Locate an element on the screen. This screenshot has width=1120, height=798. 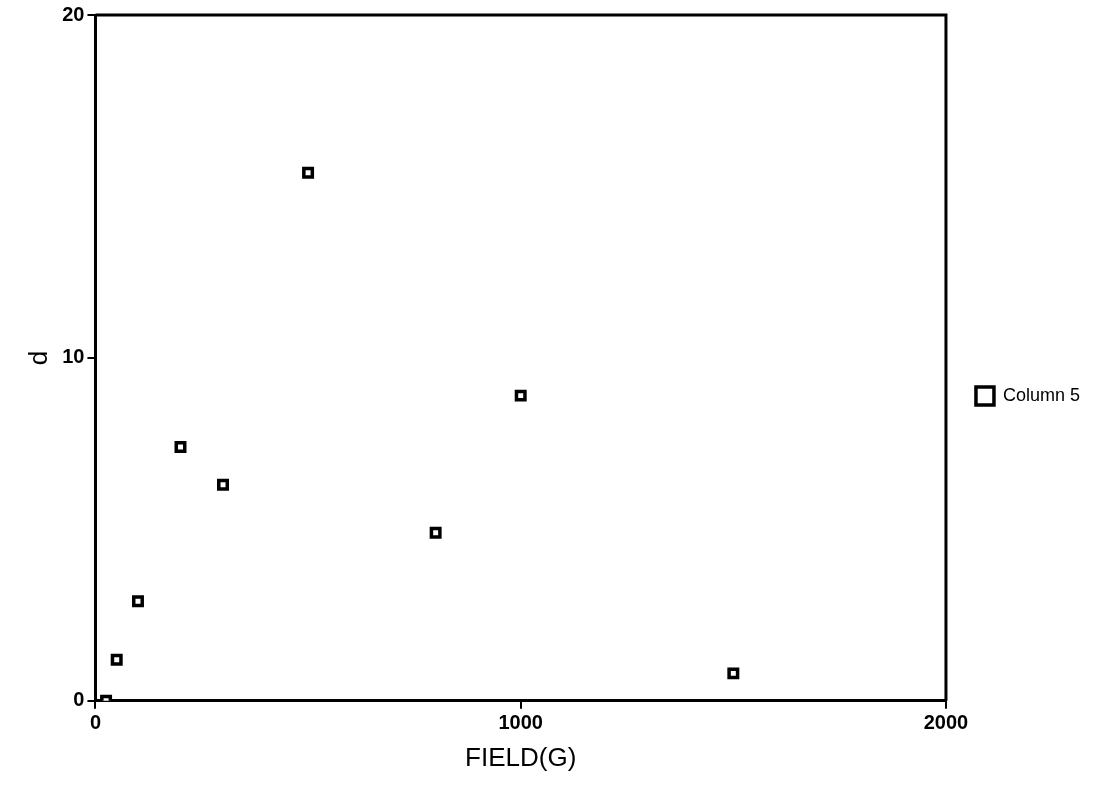
x-tick-label: 2000 is located at coordinates (946, 722).